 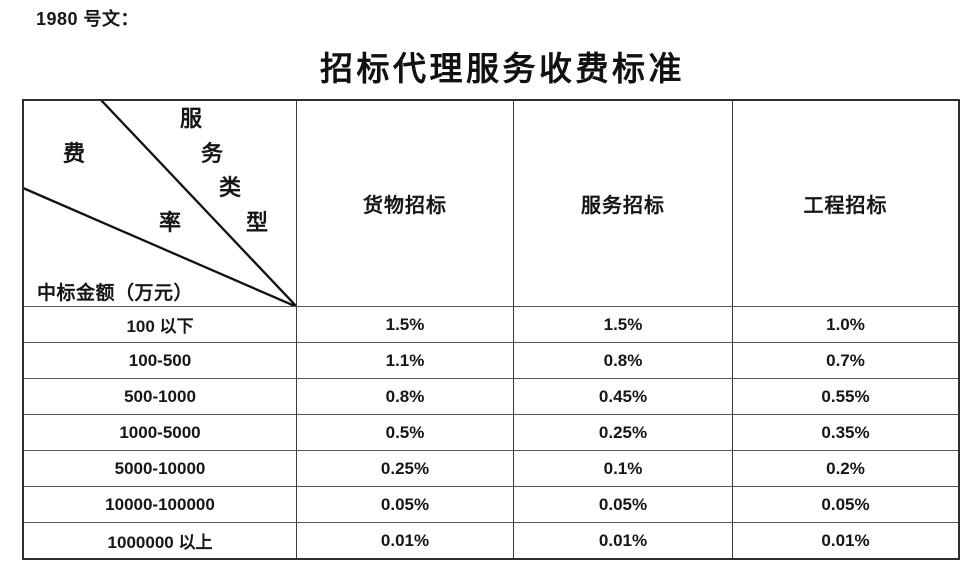 I want to click on column-header-services: 服务招标, so click(x=622, y=203).